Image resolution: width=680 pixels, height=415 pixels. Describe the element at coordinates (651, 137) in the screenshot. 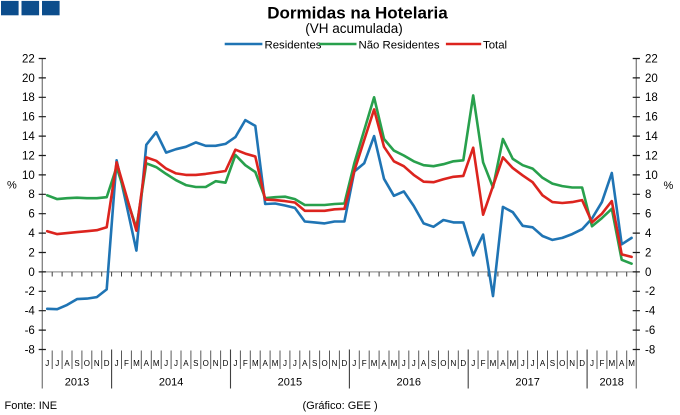

I see `svg-text: 14` at that location.